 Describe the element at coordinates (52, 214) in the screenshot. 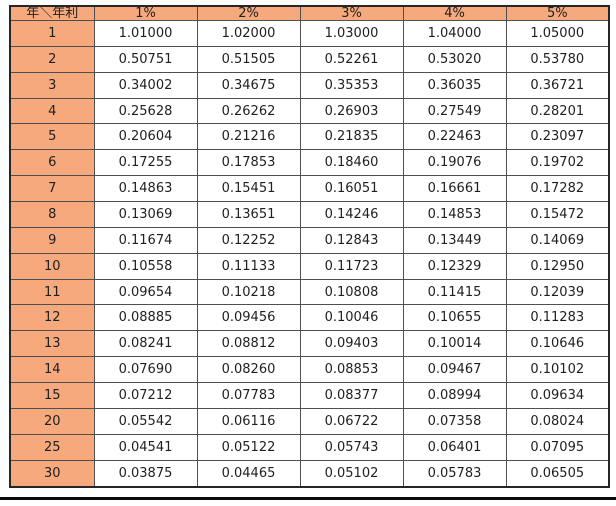

I see `row-header-cell: 8` at that location.